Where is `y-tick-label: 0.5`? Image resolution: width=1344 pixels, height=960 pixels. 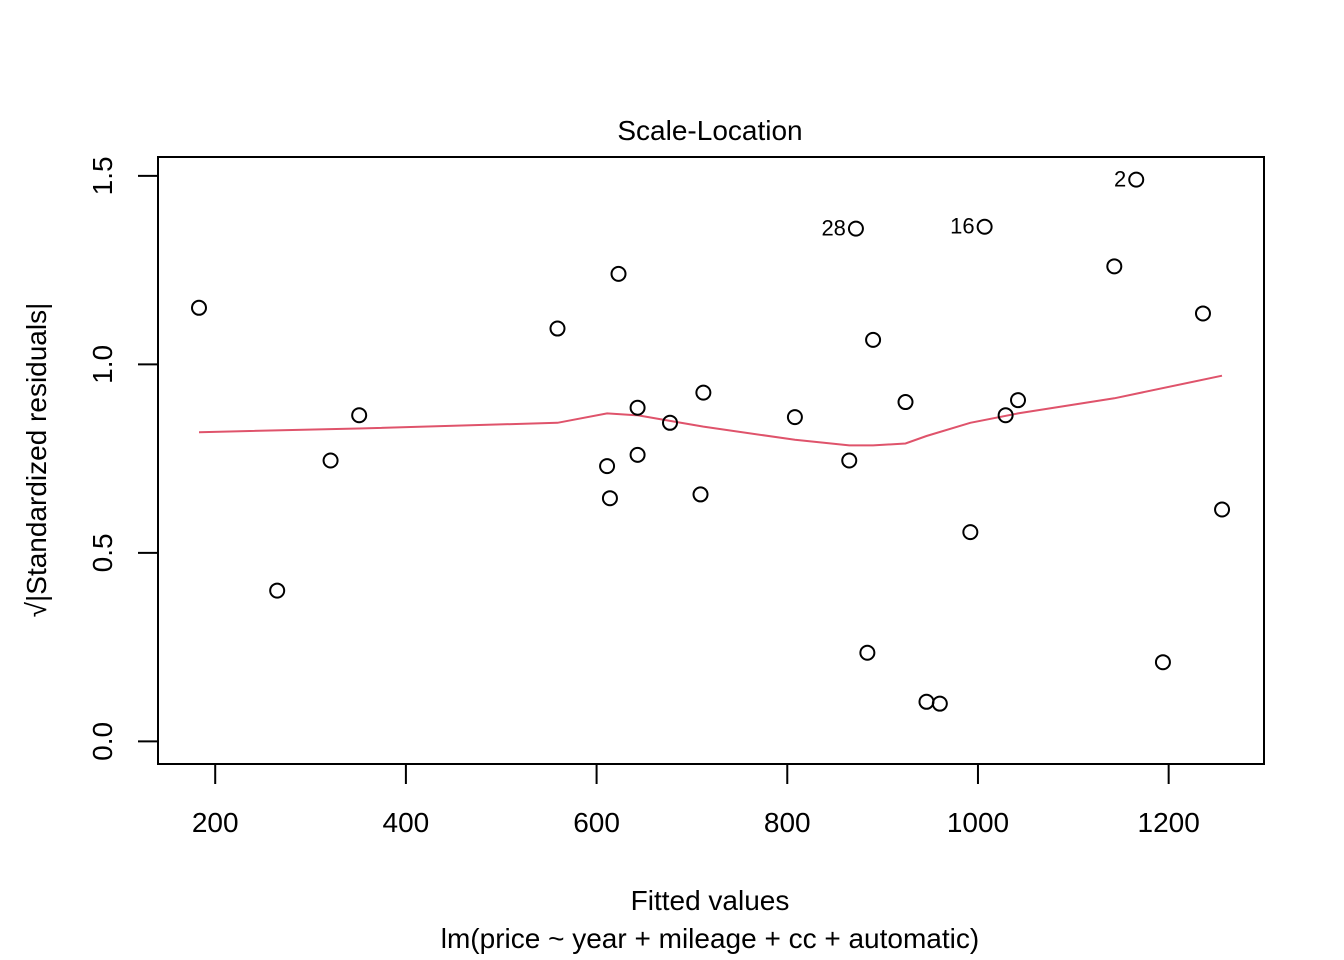
y-tick-label: 0.5 is located at coordinates (102, 552).